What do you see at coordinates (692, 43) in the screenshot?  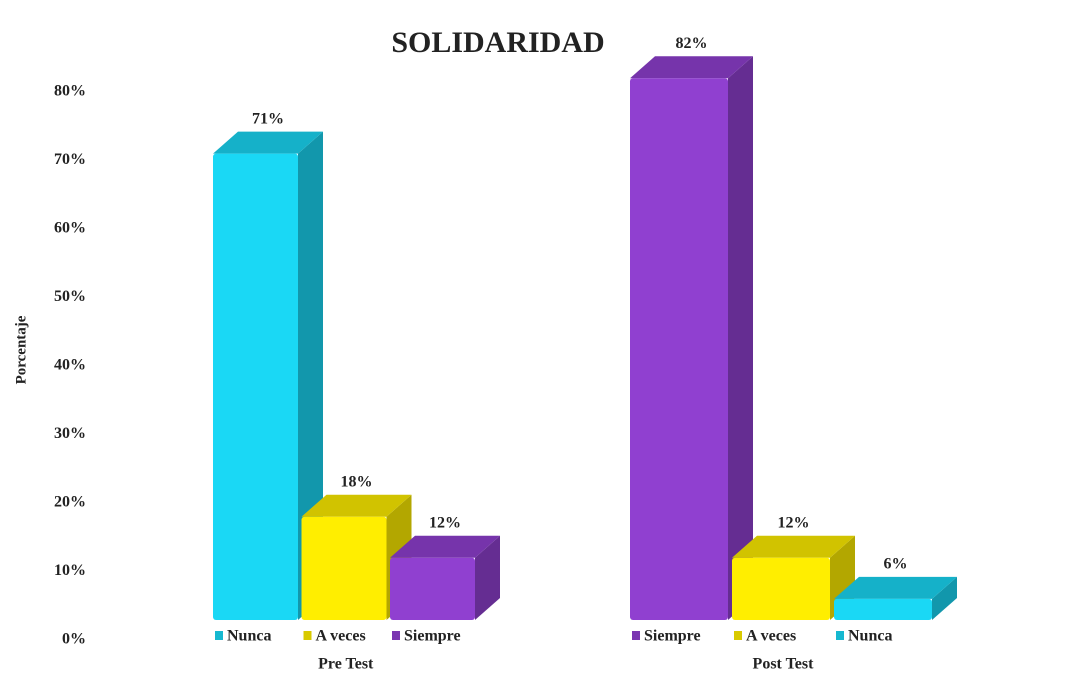 I see `value-label: 82%` at bounding box center [692, 43].